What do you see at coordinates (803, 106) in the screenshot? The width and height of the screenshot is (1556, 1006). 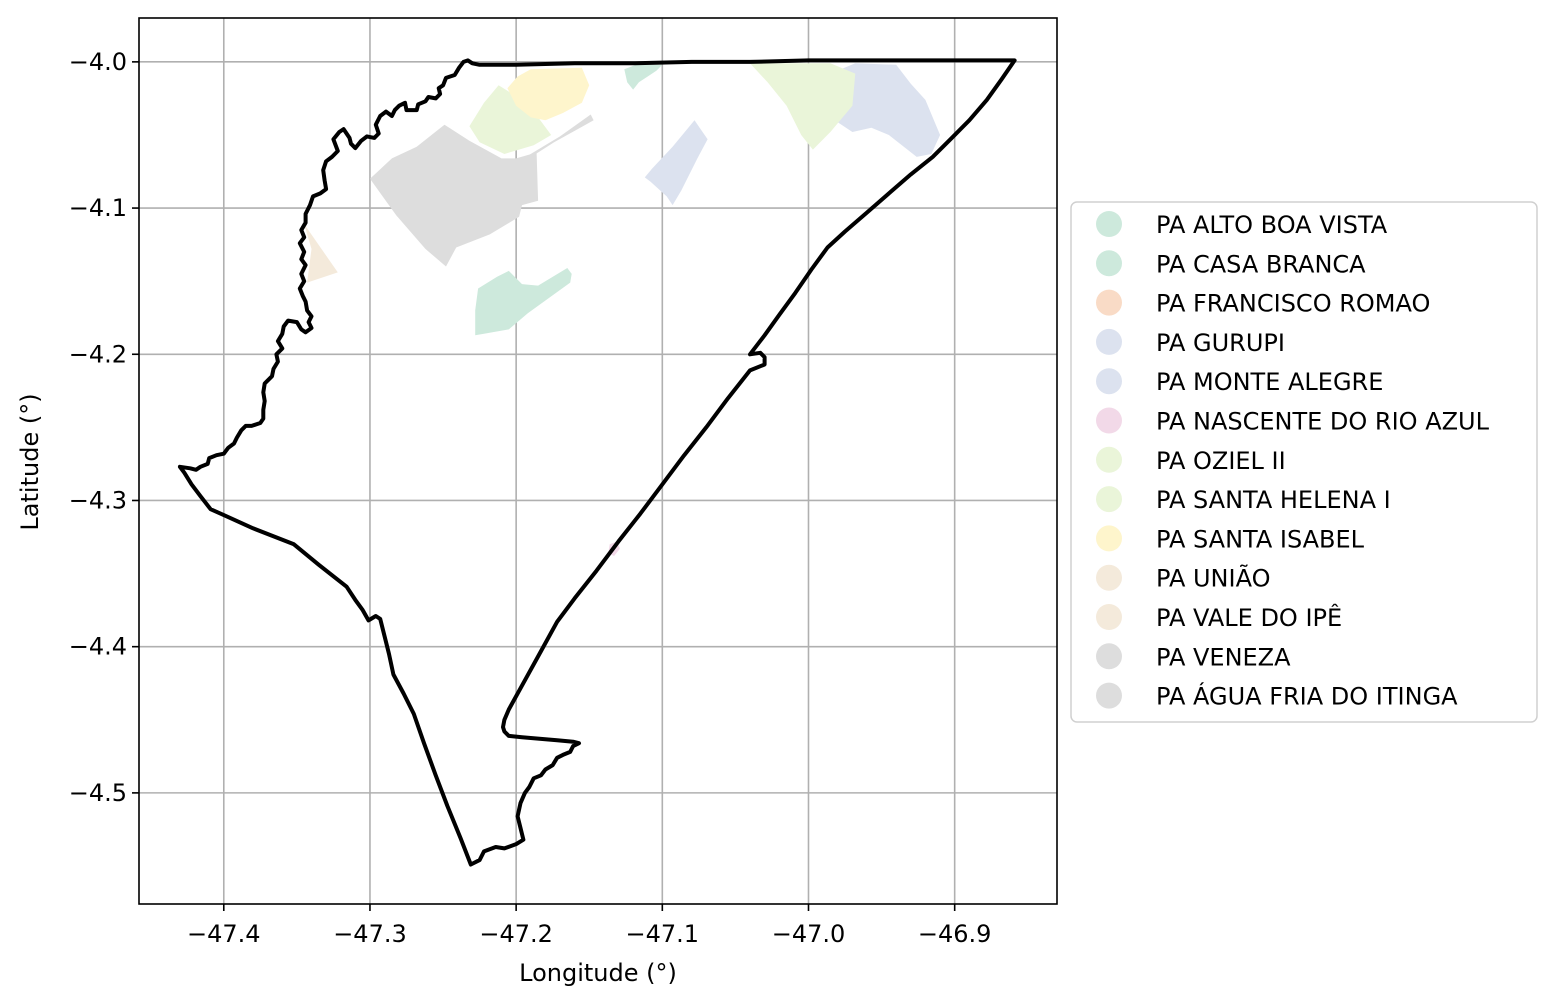 I see `polygon-pa-santa-helena-i` at bounding box center [803, 106].